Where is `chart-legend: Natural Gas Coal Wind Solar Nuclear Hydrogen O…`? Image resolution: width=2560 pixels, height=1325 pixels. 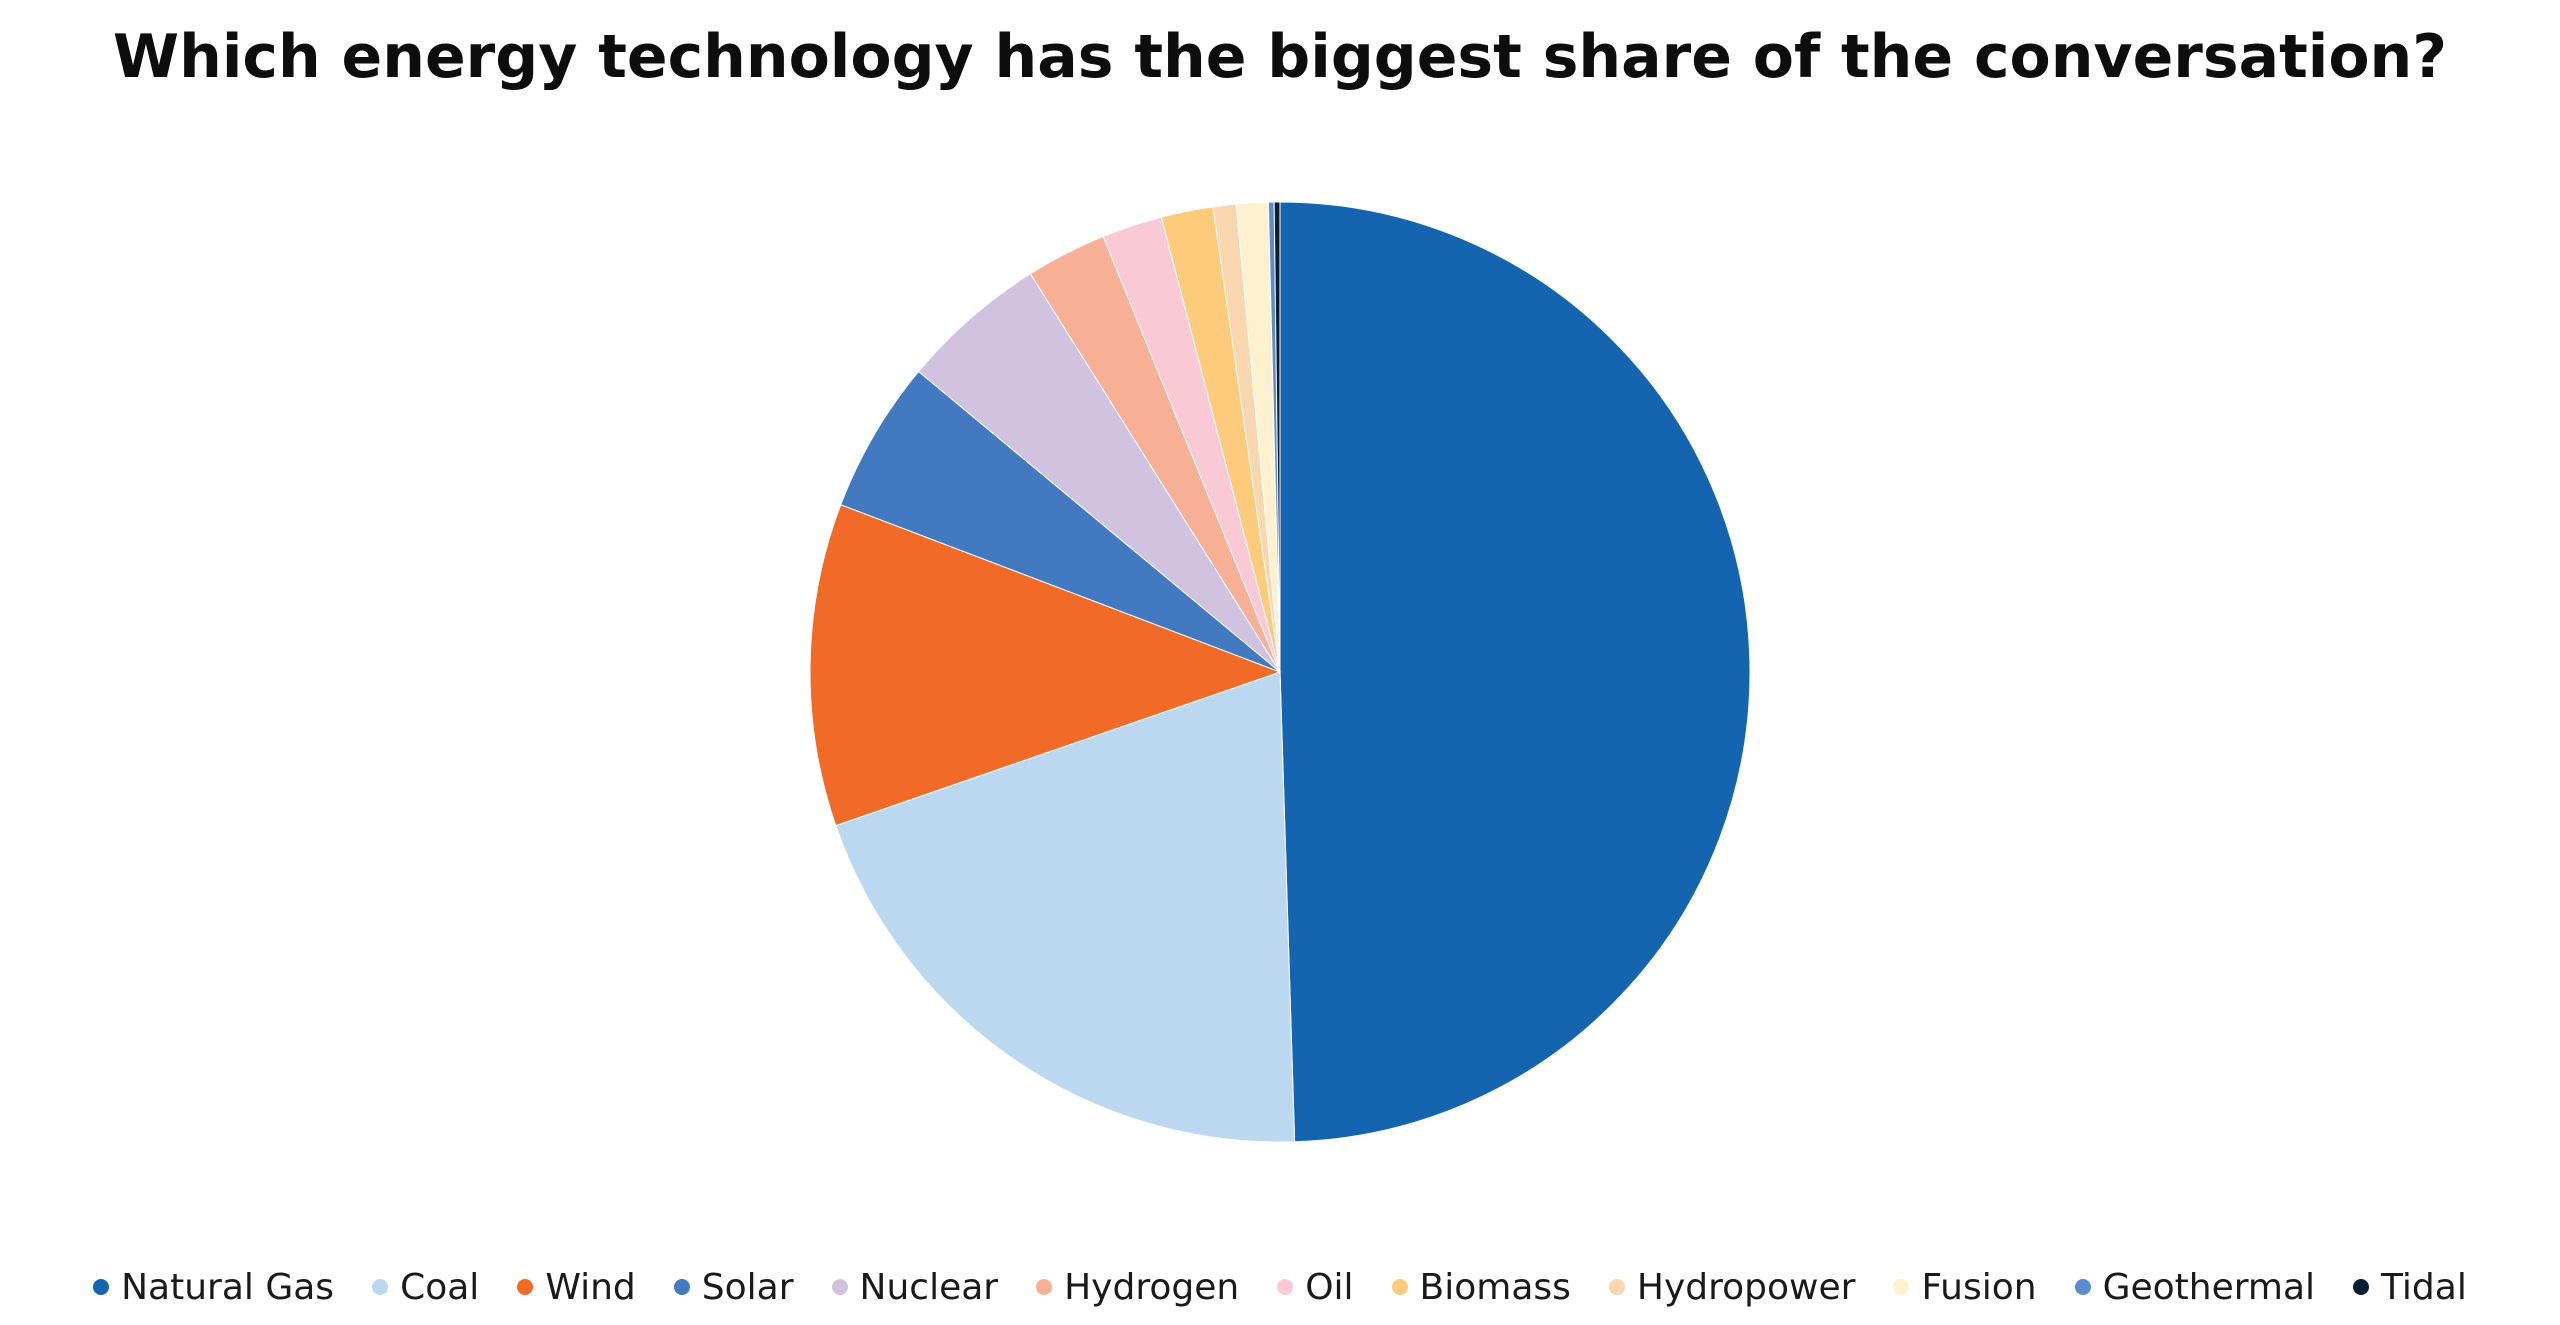
chart-legend: Natural Gas Coal Wind Solar Nuclear Hydrogen O… is located at coordinates (1280, 1287).